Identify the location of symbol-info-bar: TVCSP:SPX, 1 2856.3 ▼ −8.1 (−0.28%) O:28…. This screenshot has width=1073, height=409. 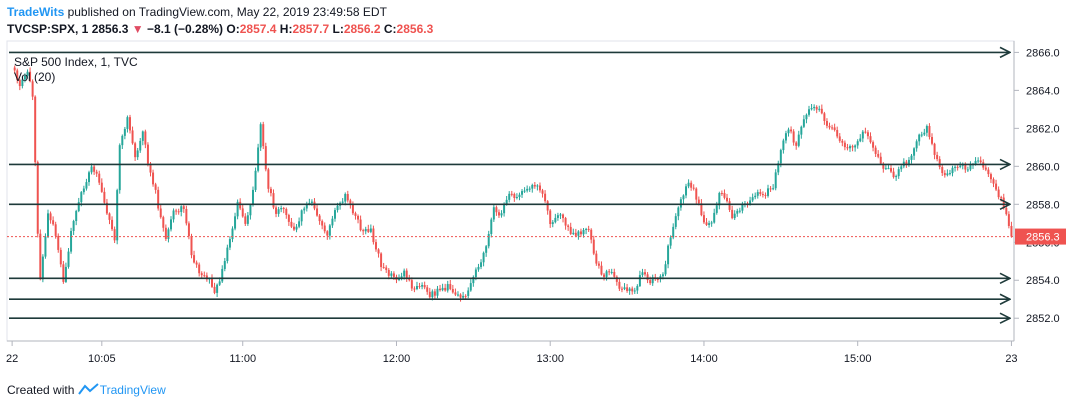
(220, 29).